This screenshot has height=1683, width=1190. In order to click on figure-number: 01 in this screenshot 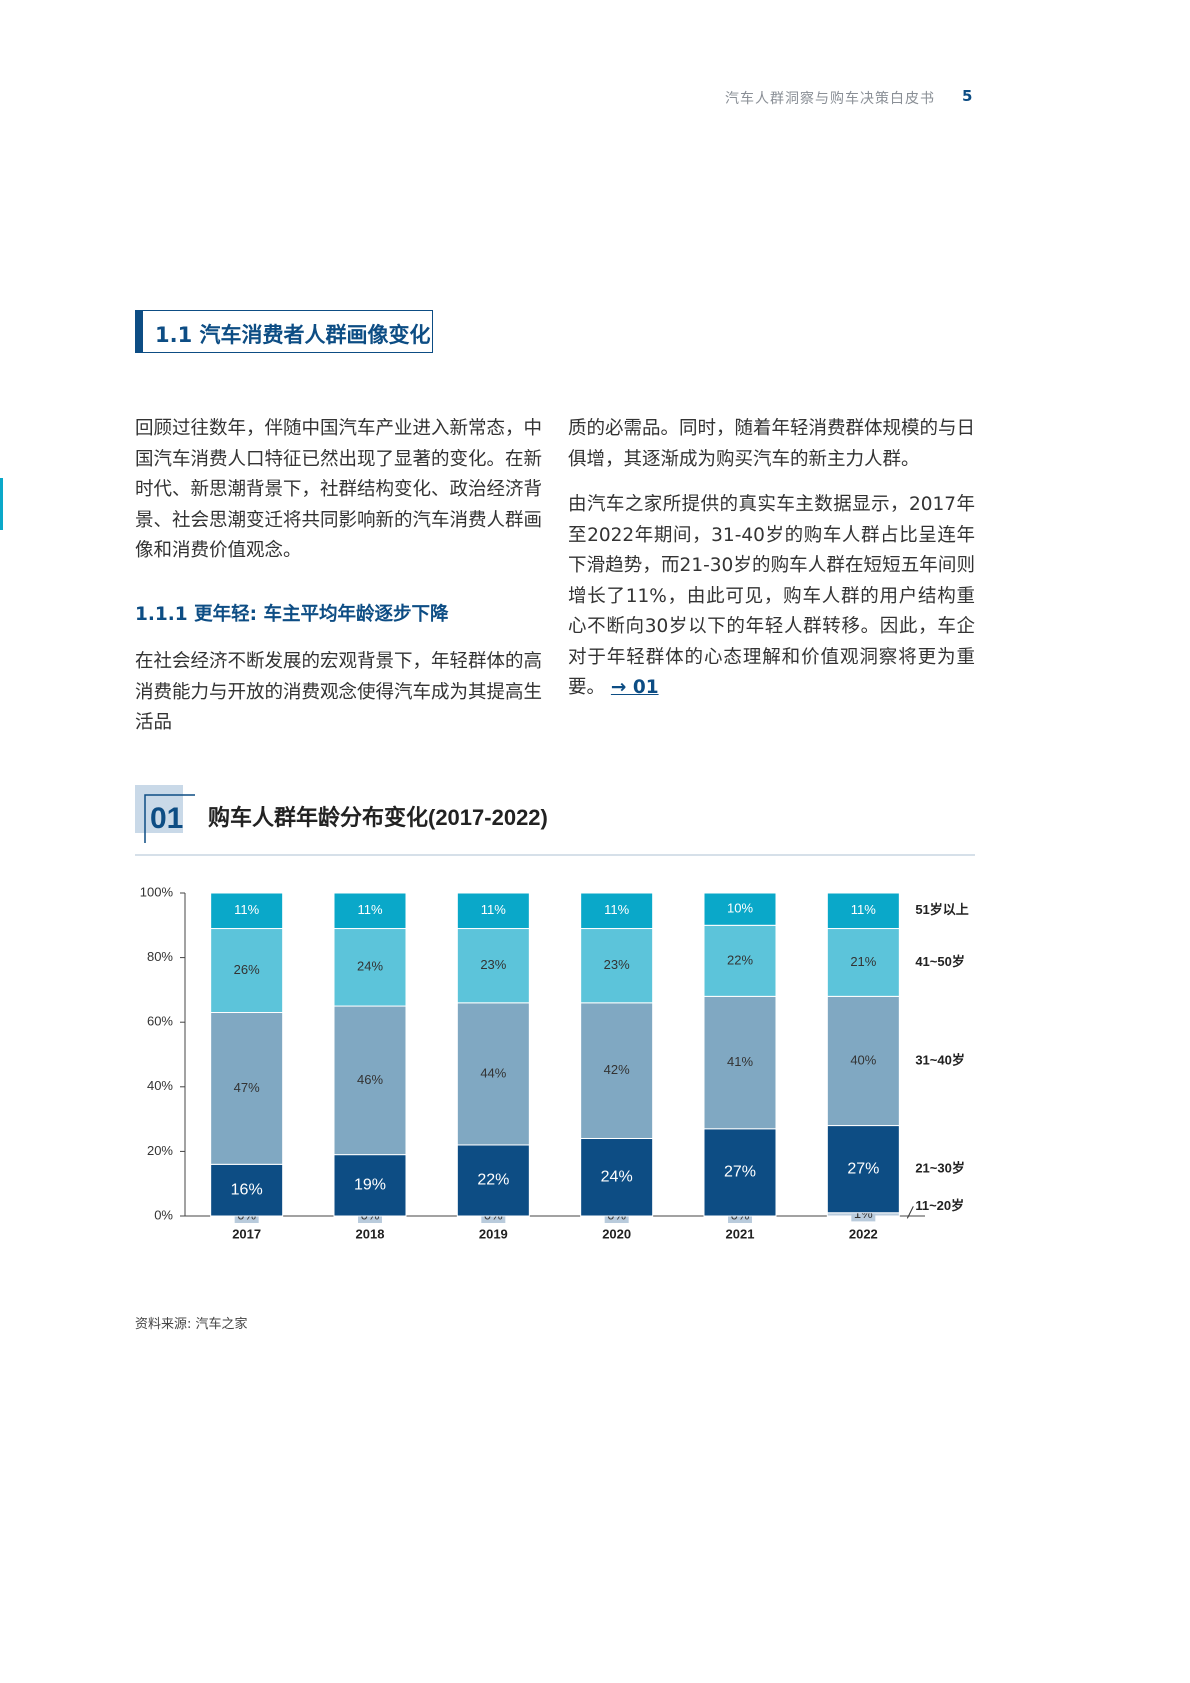, I will do `click(166, 818)`.